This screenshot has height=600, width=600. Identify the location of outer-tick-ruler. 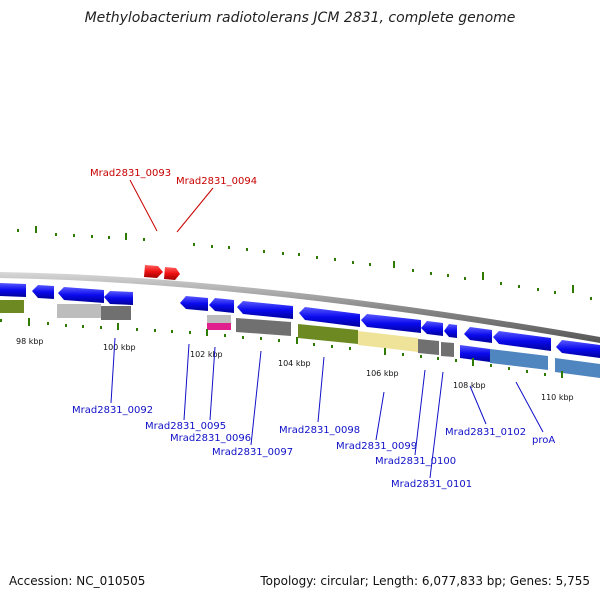
(304, 263).